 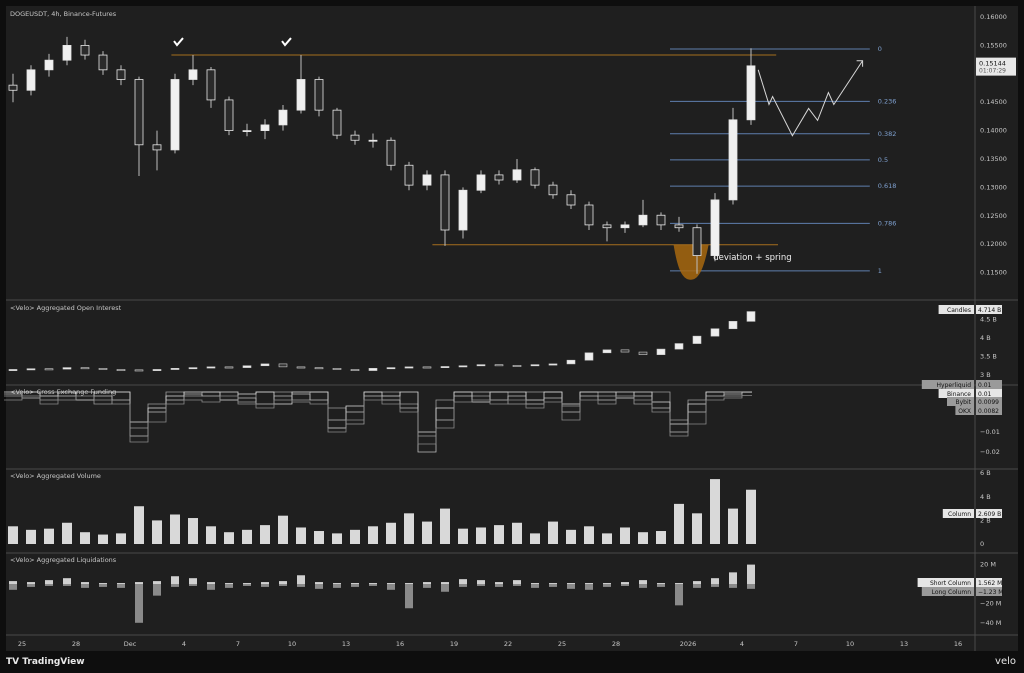 What do you see at coordinates (990, 452) in the screenshot?
I see `panel-tick: −0.02` at bounding box center [990, 452].